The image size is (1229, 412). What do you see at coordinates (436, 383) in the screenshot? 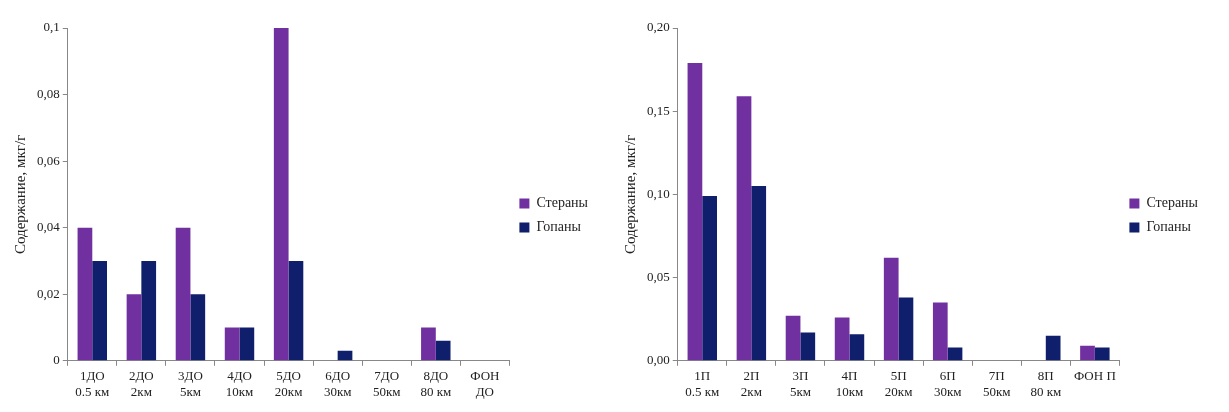
I see `x-tick-label: 8ДО 80 км` at bounding box center [436, 383].